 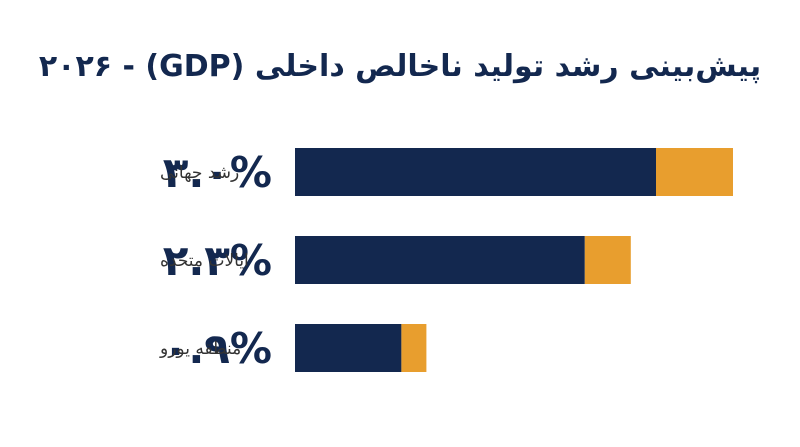 What do you see at coordinates (293, 348) in the screenshot?
I see `bar-row: ۰.۹%منطقه یورو` at bounding box center [293, 348].